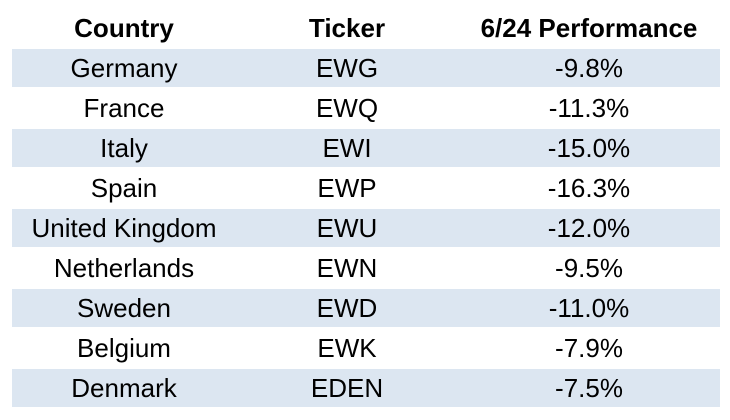  I want to click on table-row: Netherlands EWN -9.5%, so click(366, 268).